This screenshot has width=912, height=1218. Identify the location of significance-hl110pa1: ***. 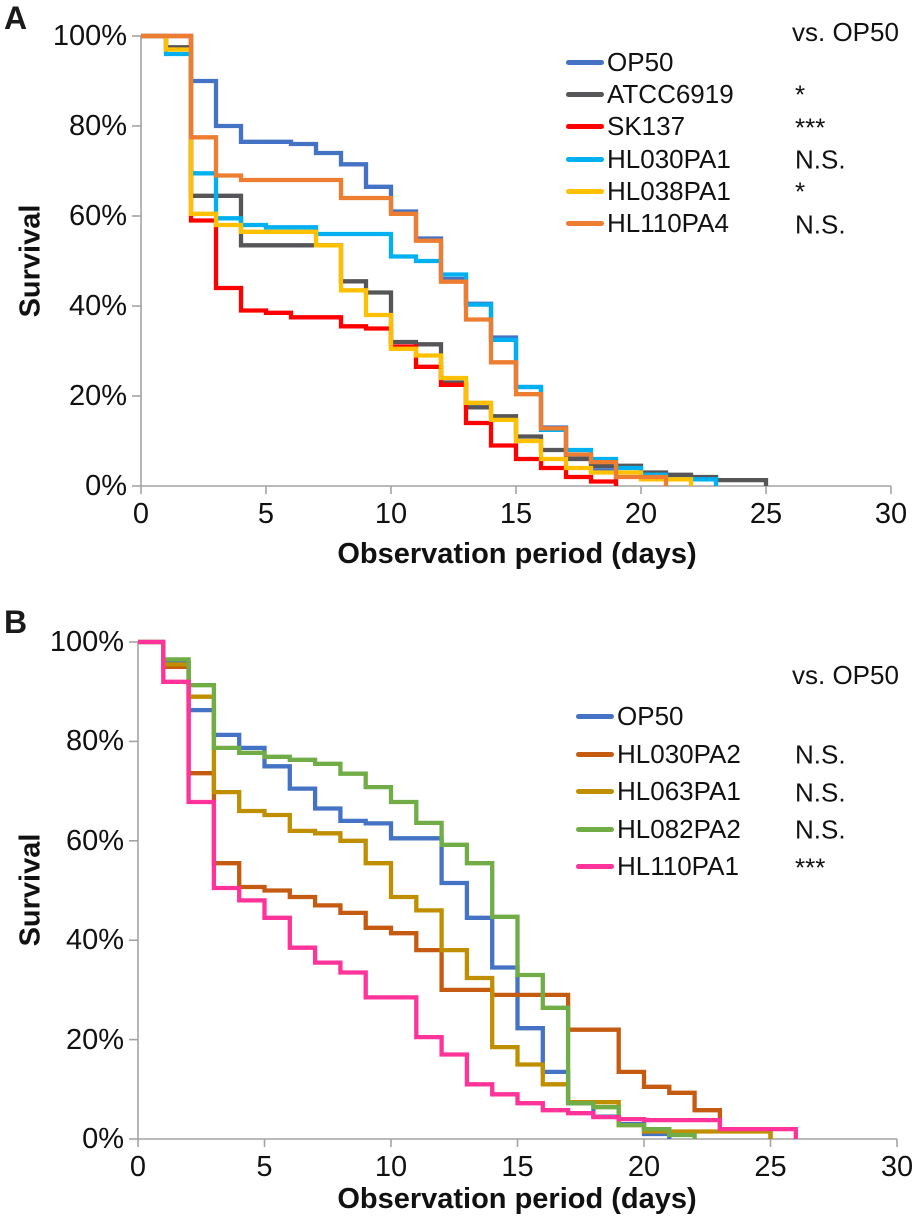
(810, 867).